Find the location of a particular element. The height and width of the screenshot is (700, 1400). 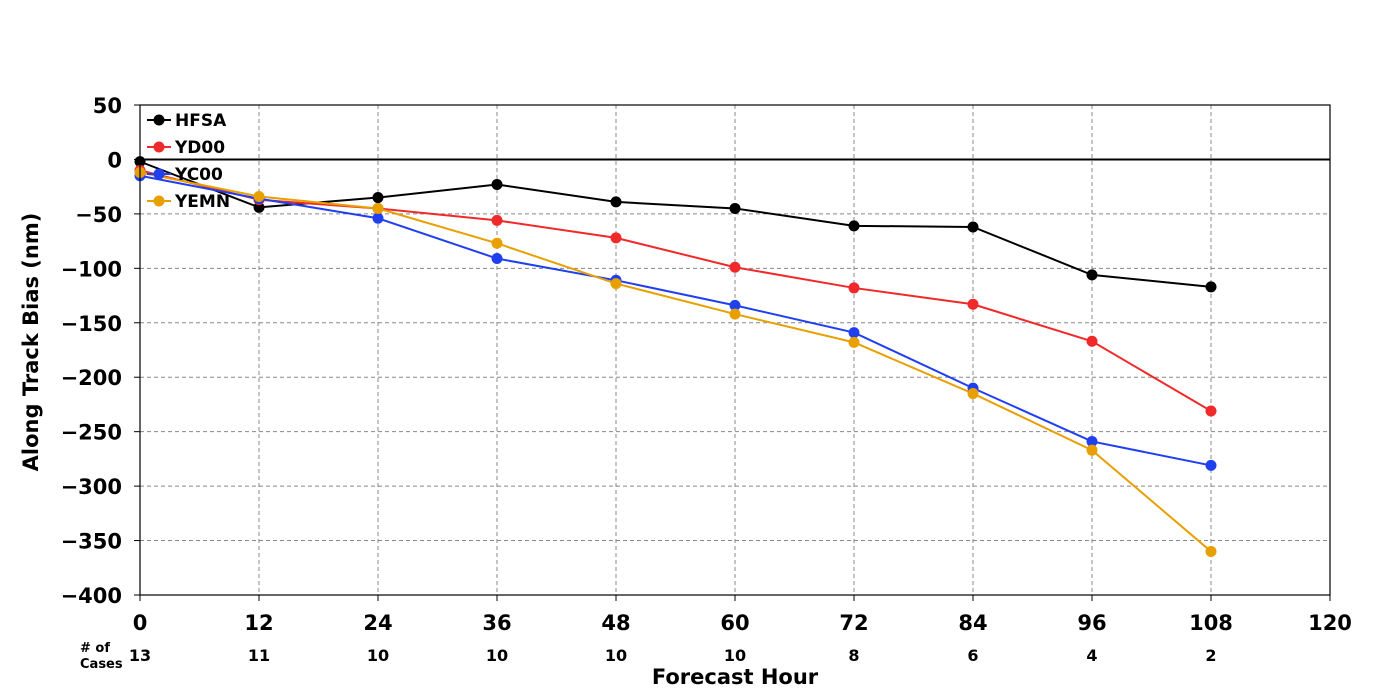

legend-label: YC00 is located at coordinates (198, 175).